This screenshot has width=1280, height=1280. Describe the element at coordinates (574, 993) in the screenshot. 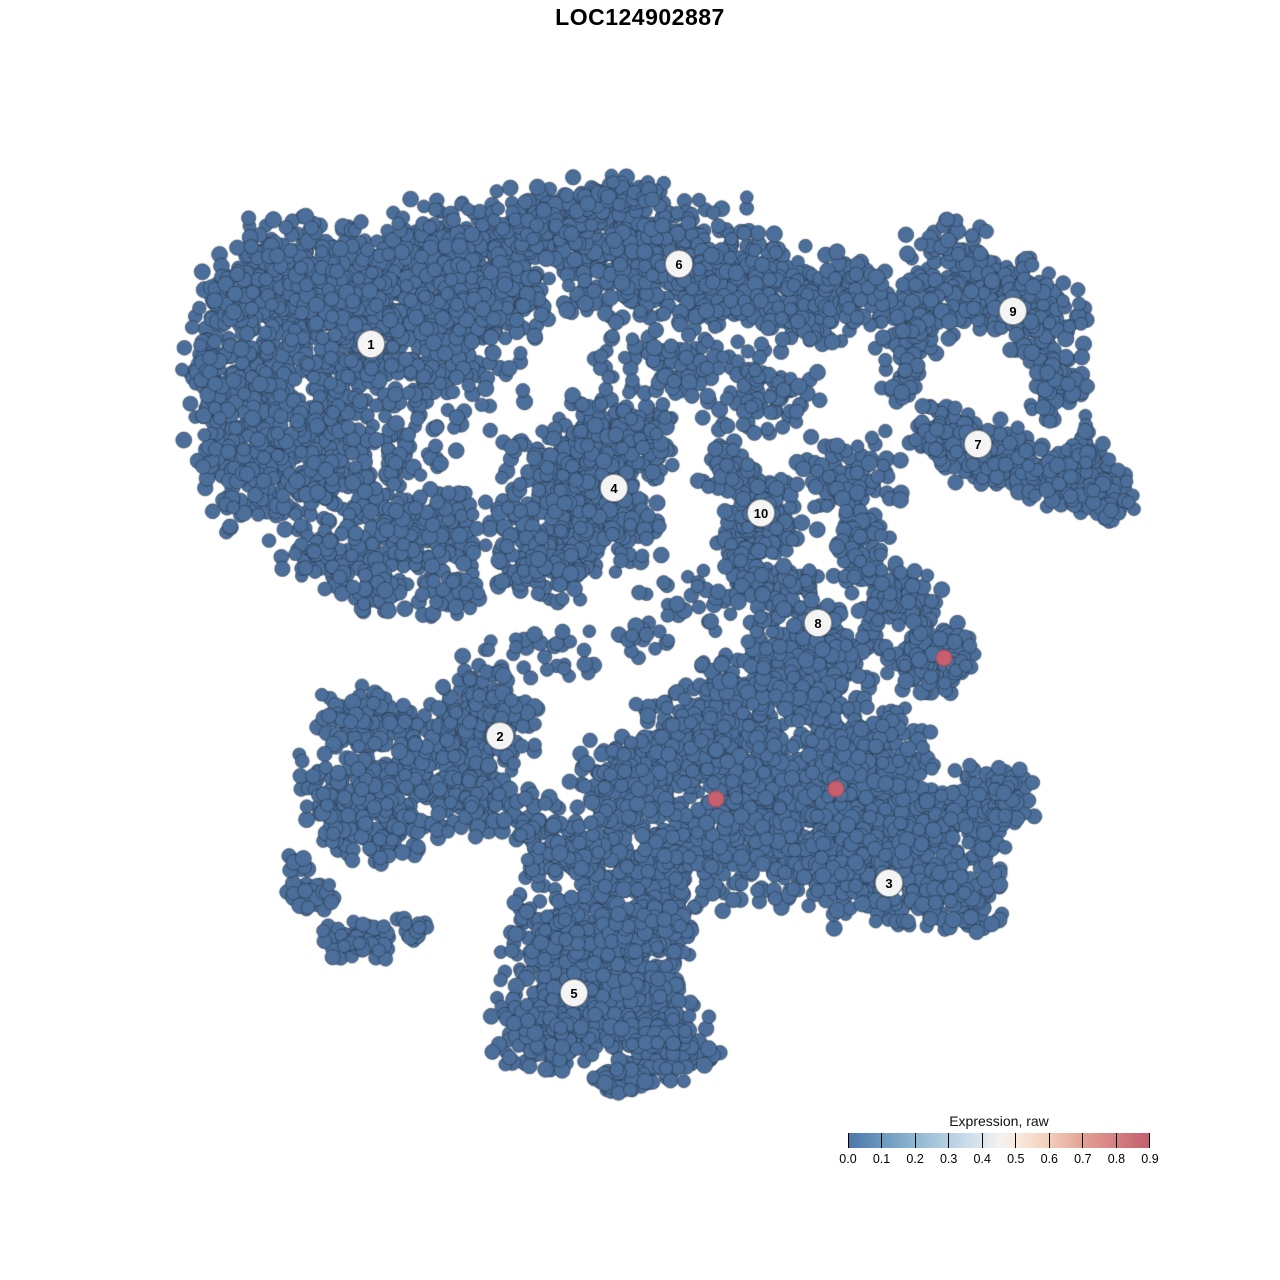

I see `cluster-label-5: 5` at that location.